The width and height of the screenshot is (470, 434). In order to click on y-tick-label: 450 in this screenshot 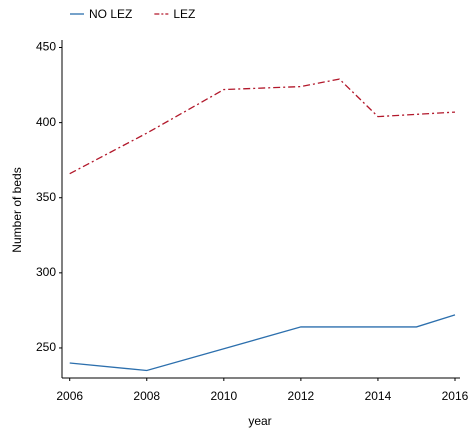, I will do `click(46, 47)`.